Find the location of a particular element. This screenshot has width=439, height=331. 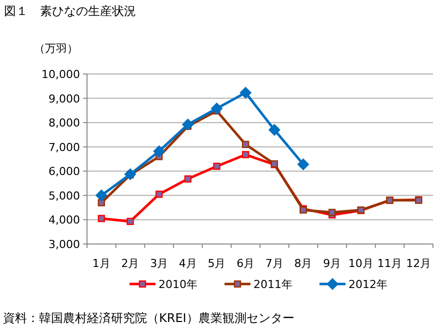

chart-title: 図１ 素ひなの生産状況 is located at coordinates (70, 11).